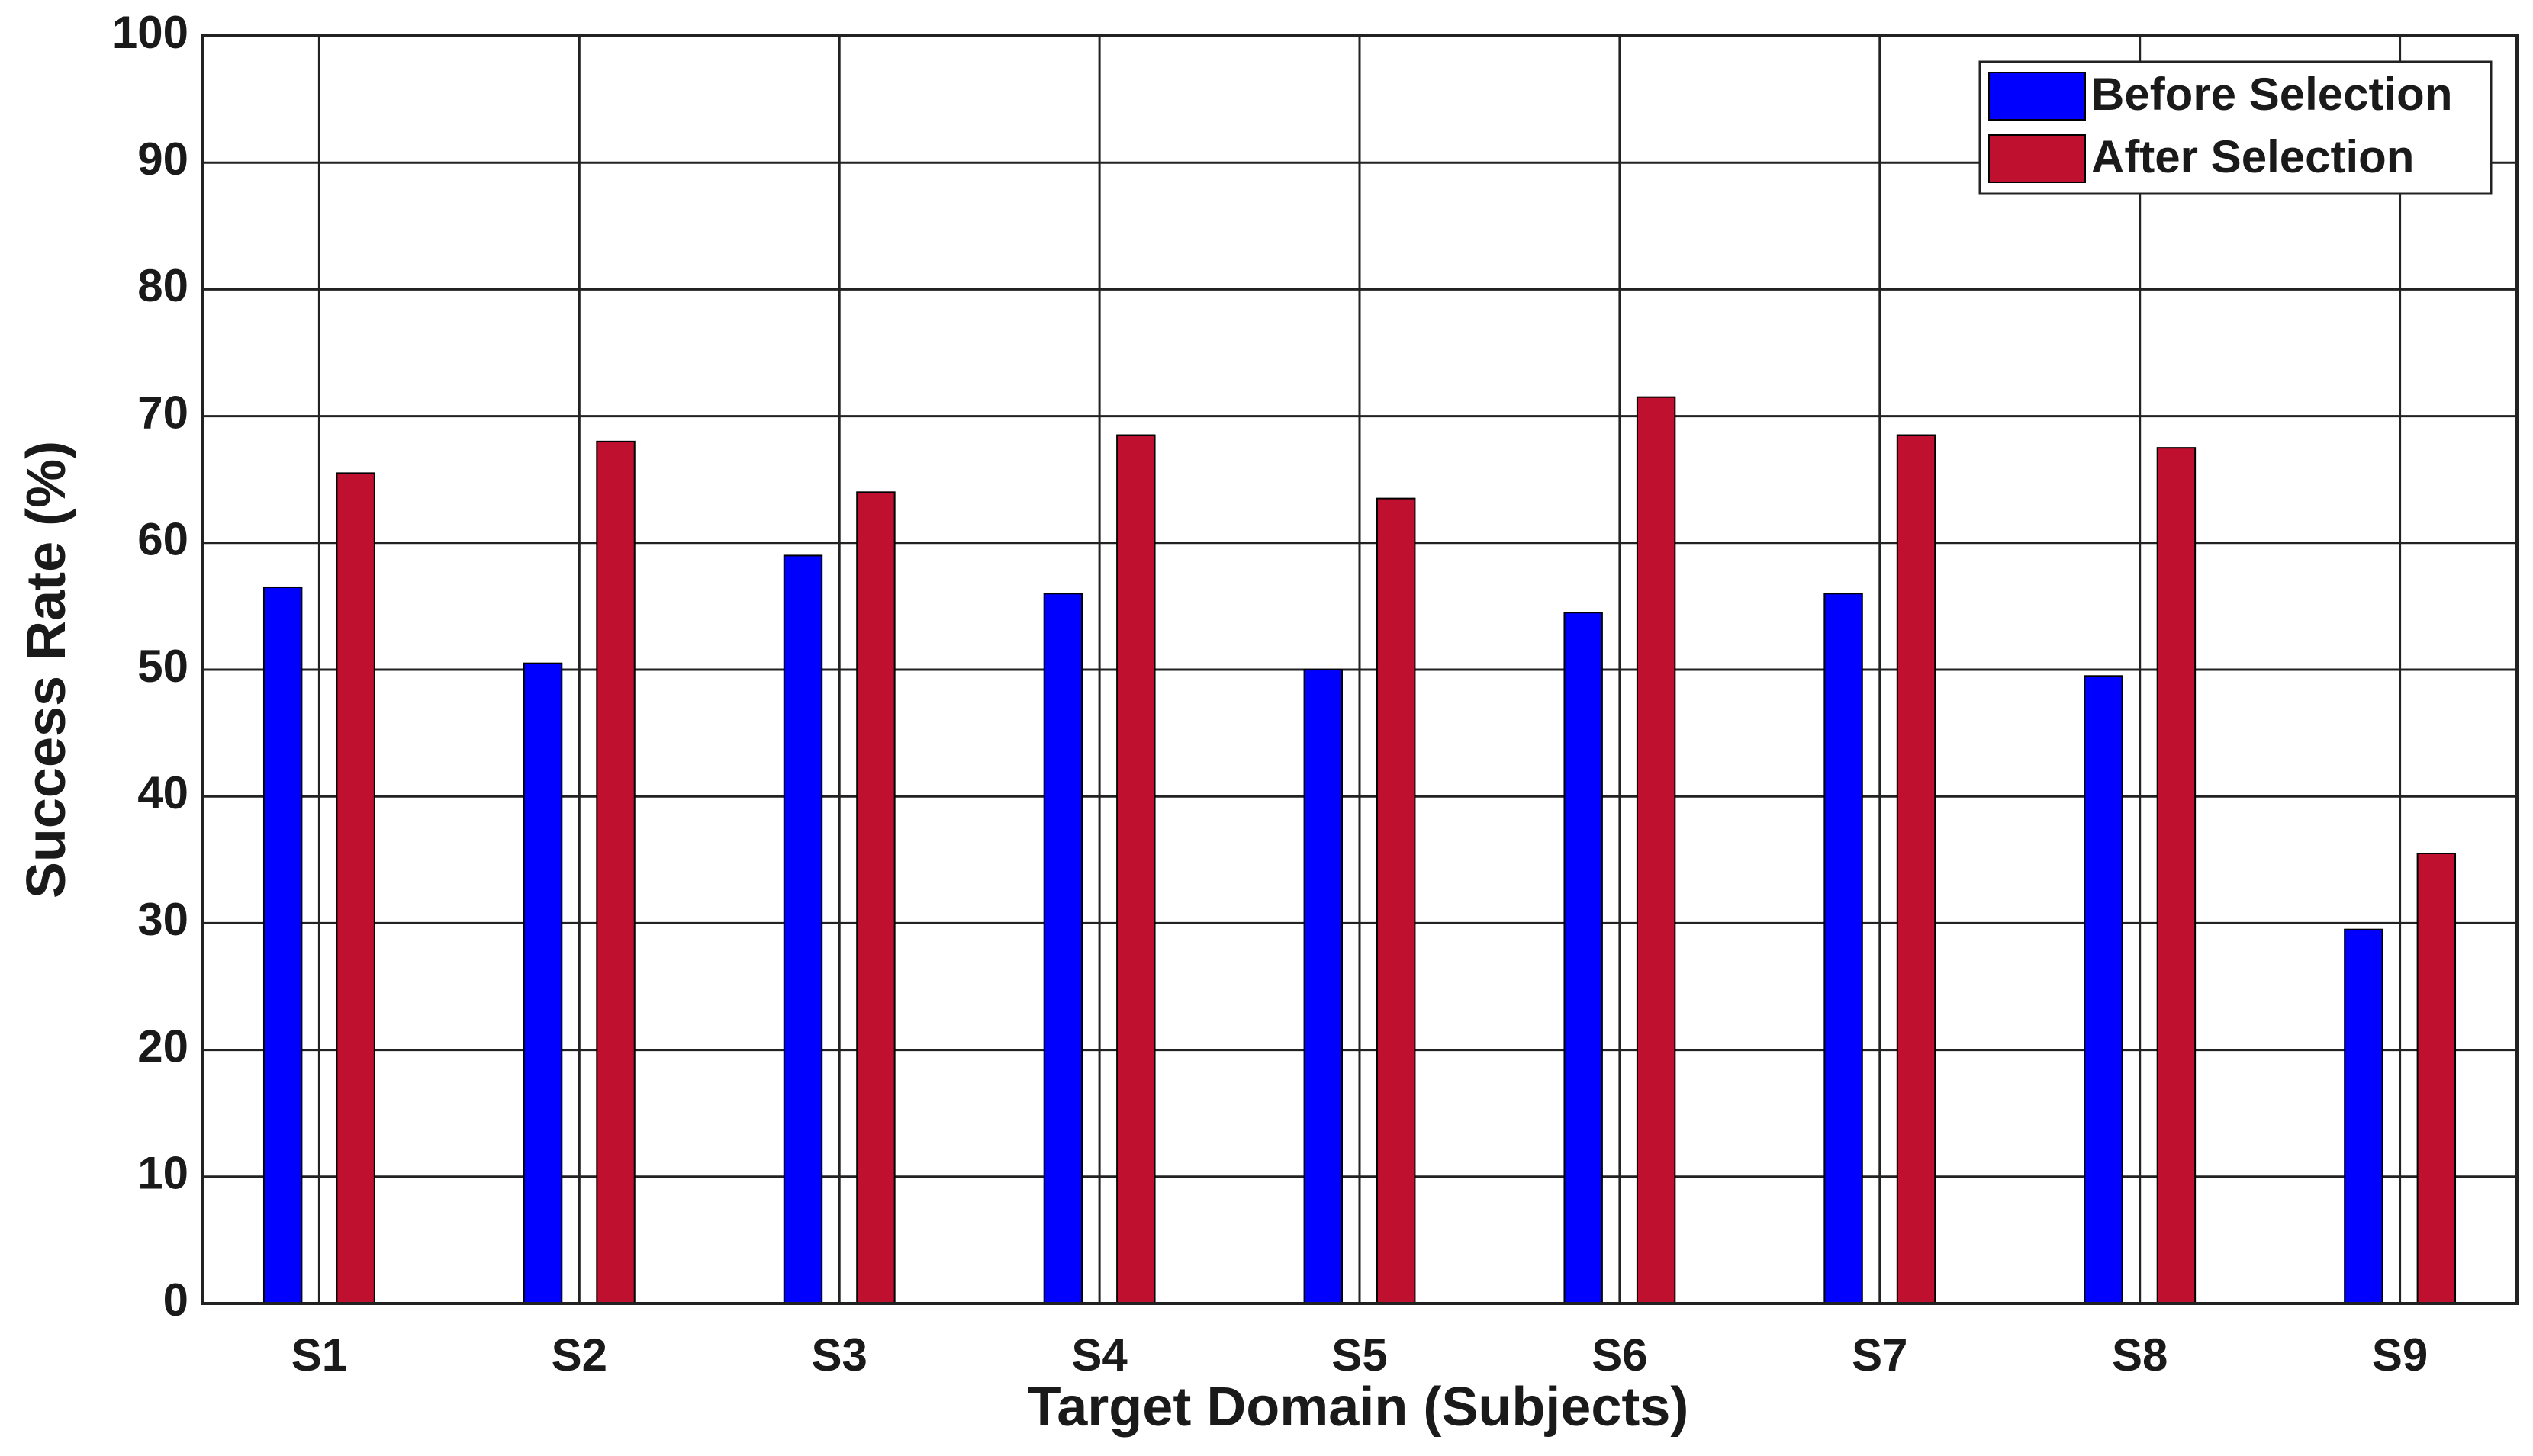 The height and width of the screenshot is (1456, 2533). I want to click on legend-label: Before Selection, so click(2271, 94).